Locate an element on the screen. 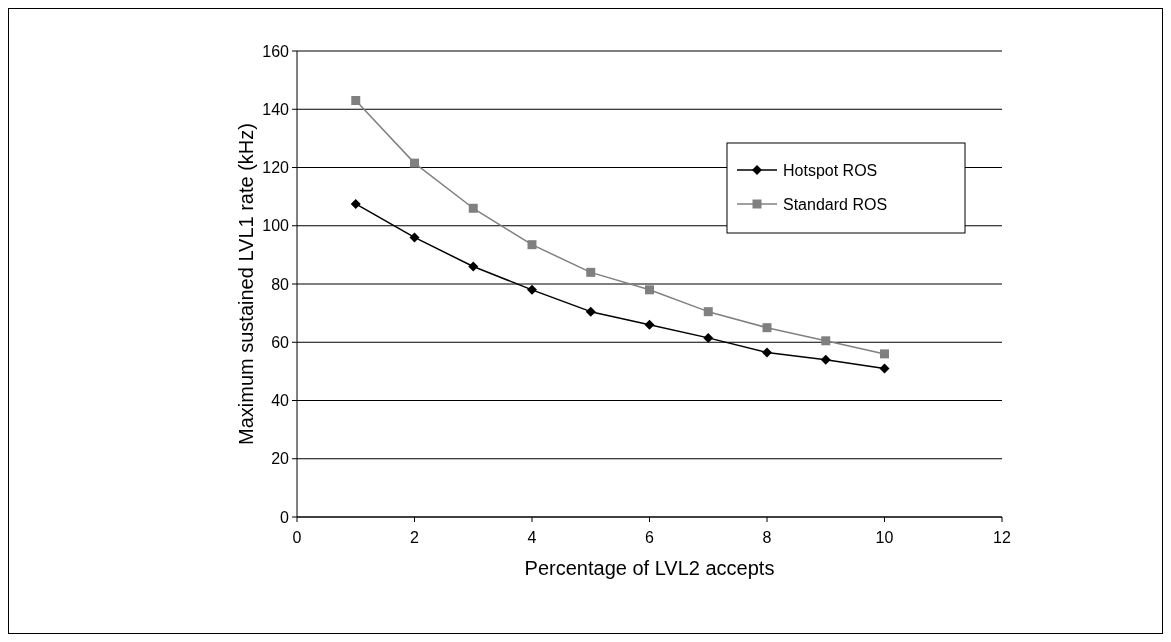  x-axis-title: Percentage of LVL2 accepts is located at coordinates (649, 568).